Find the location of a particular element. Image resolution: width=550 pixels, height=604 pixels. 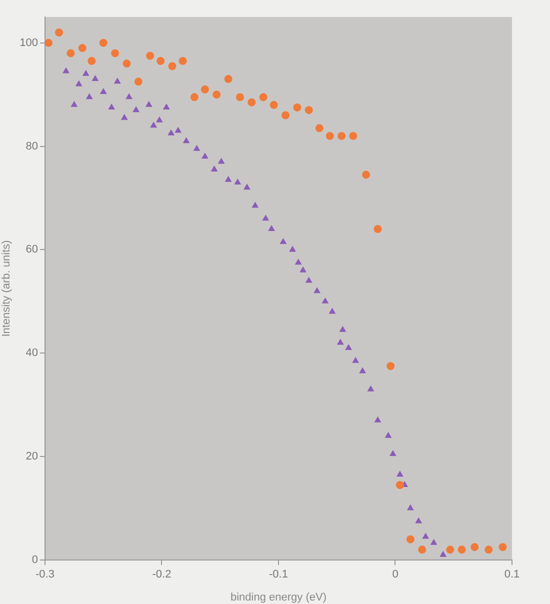

y-tick-label: 0 is located at coordinates (35, 560).